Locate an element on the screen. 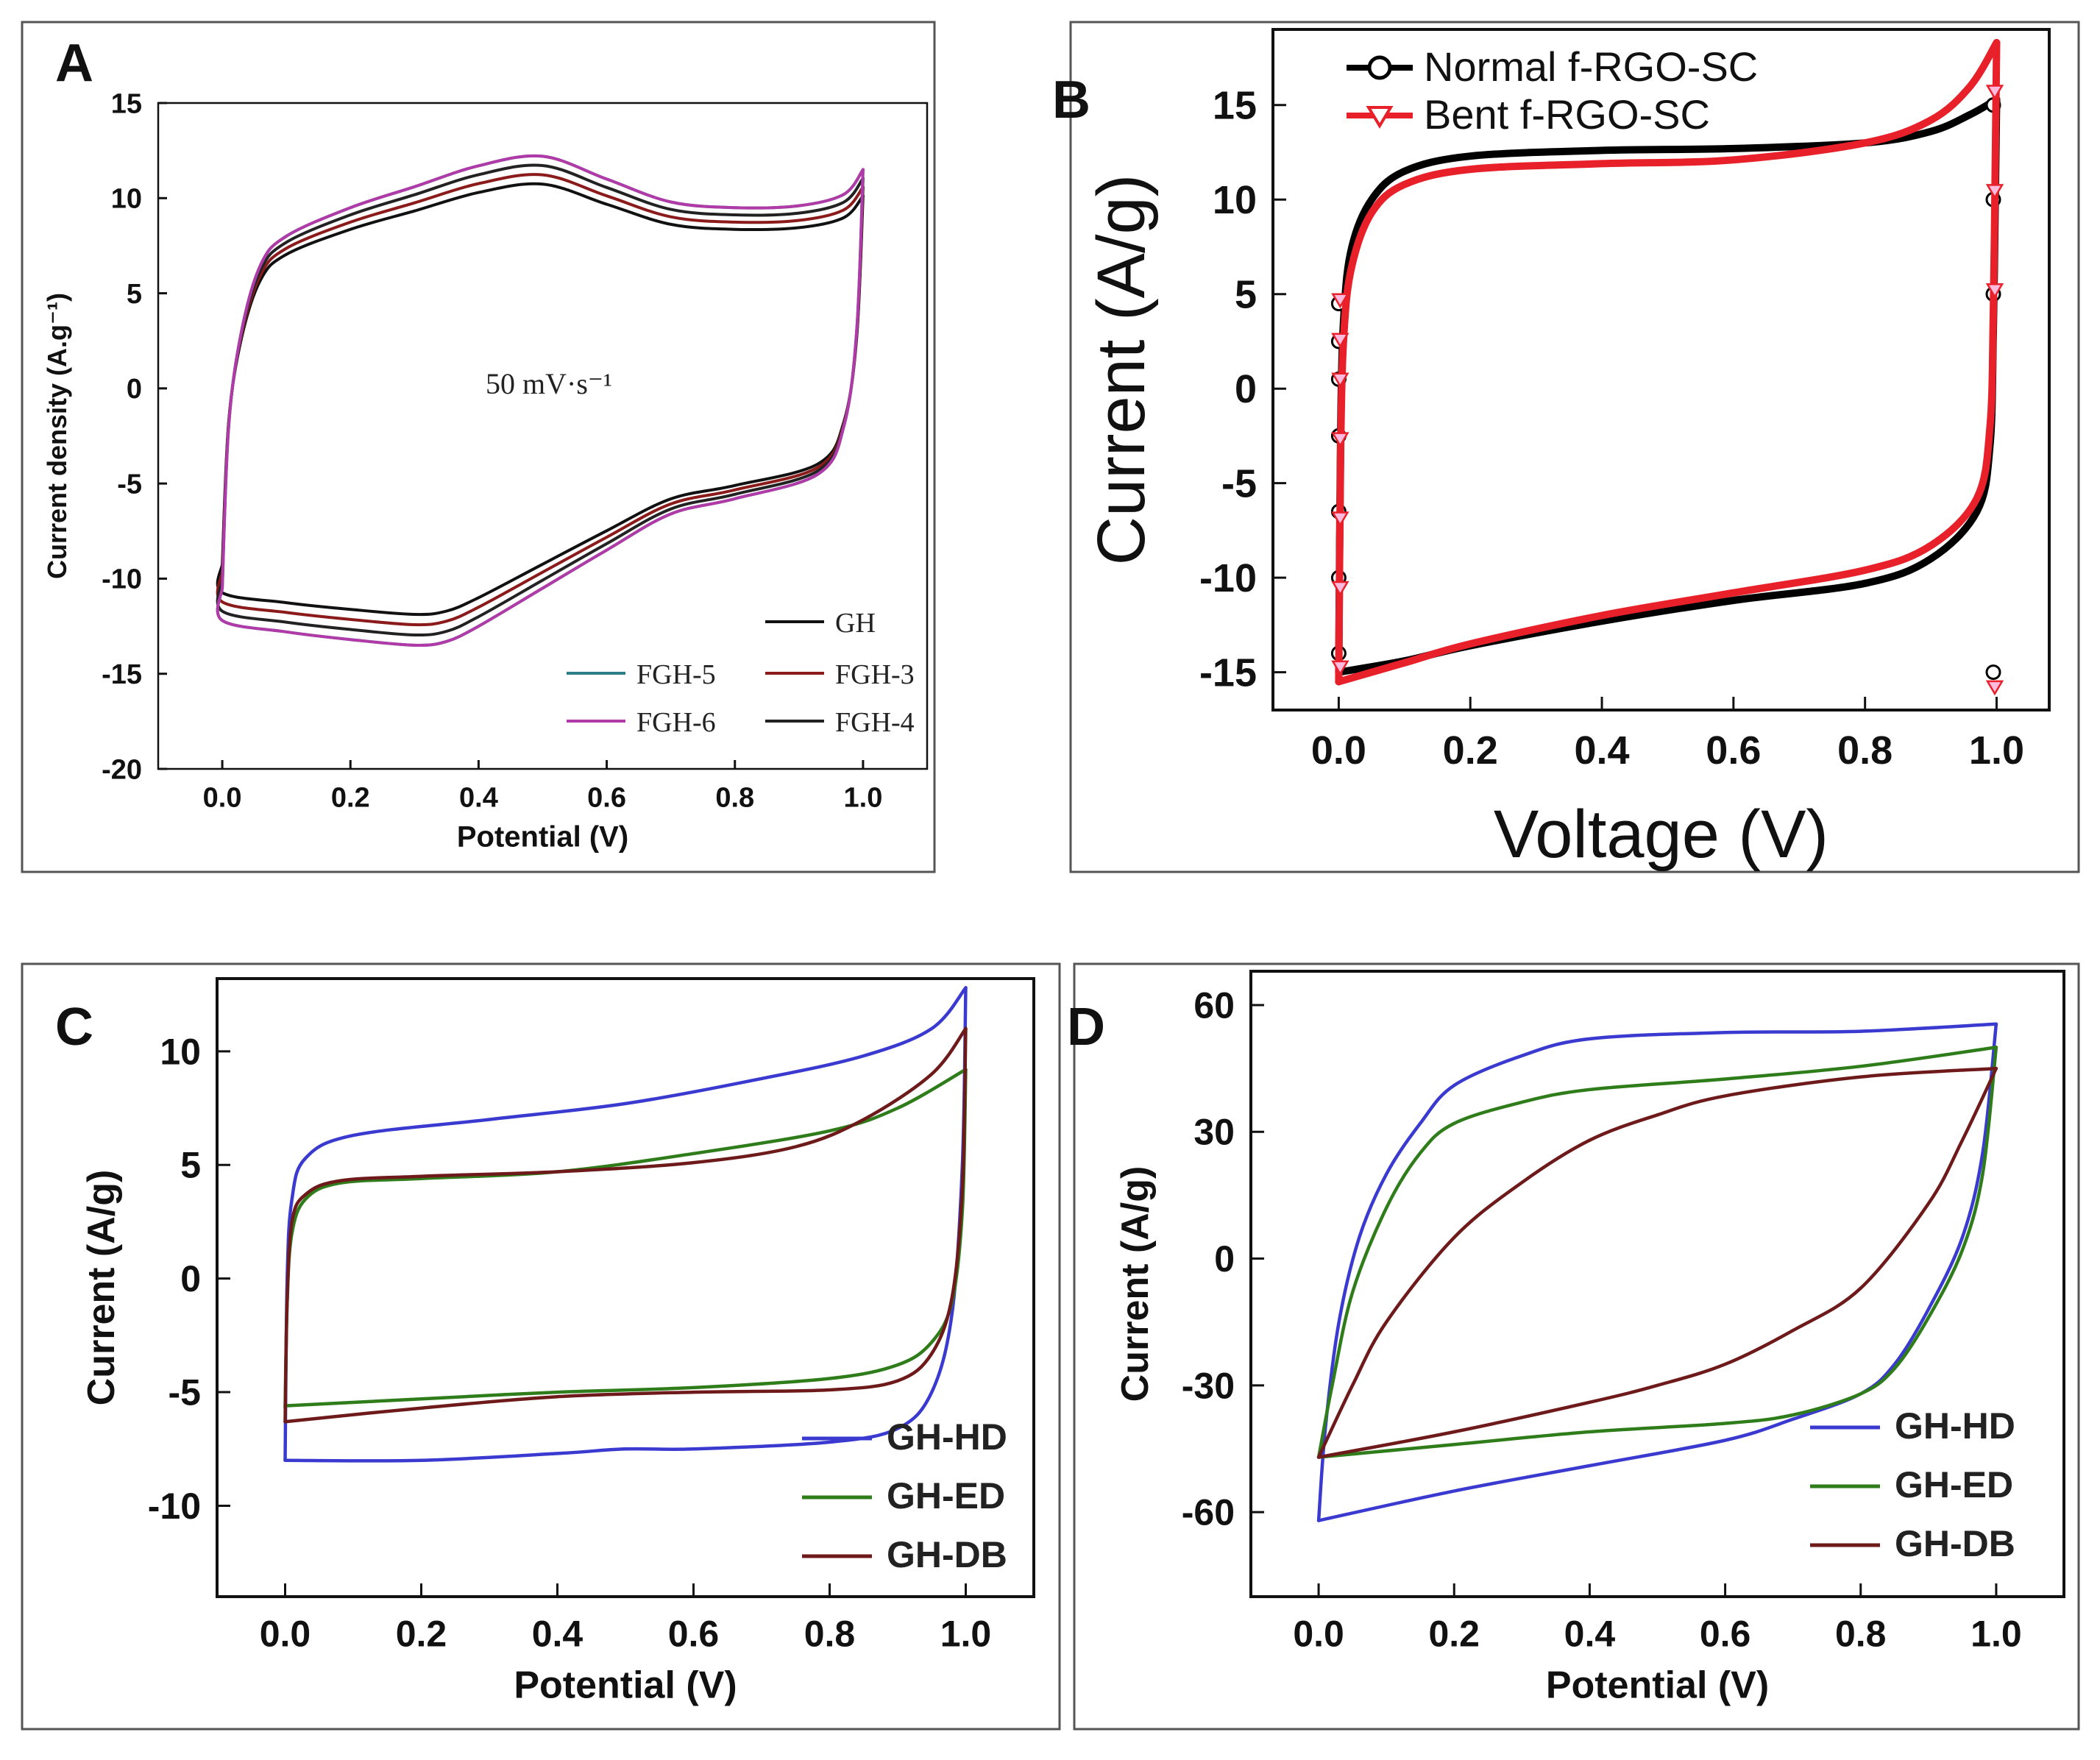 The height and width of the screenshot is (1760, 2100). y-tick-label: 60 is located at coordinates (1214, 1005).